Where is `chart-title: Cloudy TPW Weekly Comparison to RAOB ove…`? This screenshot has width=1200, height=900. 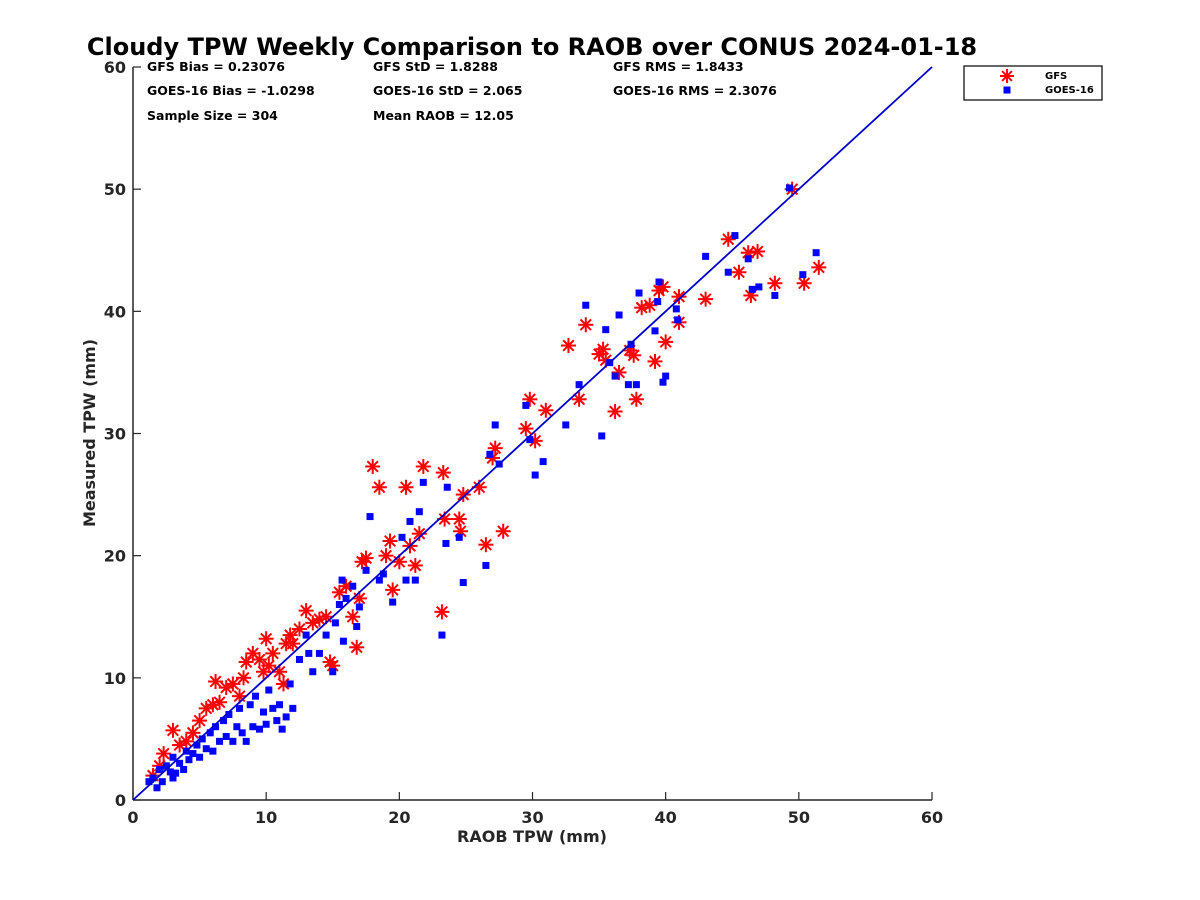 chart-title: Cloudy TPW Weekly Comparison to RAOB ove… is located at coordinates (532, 47).